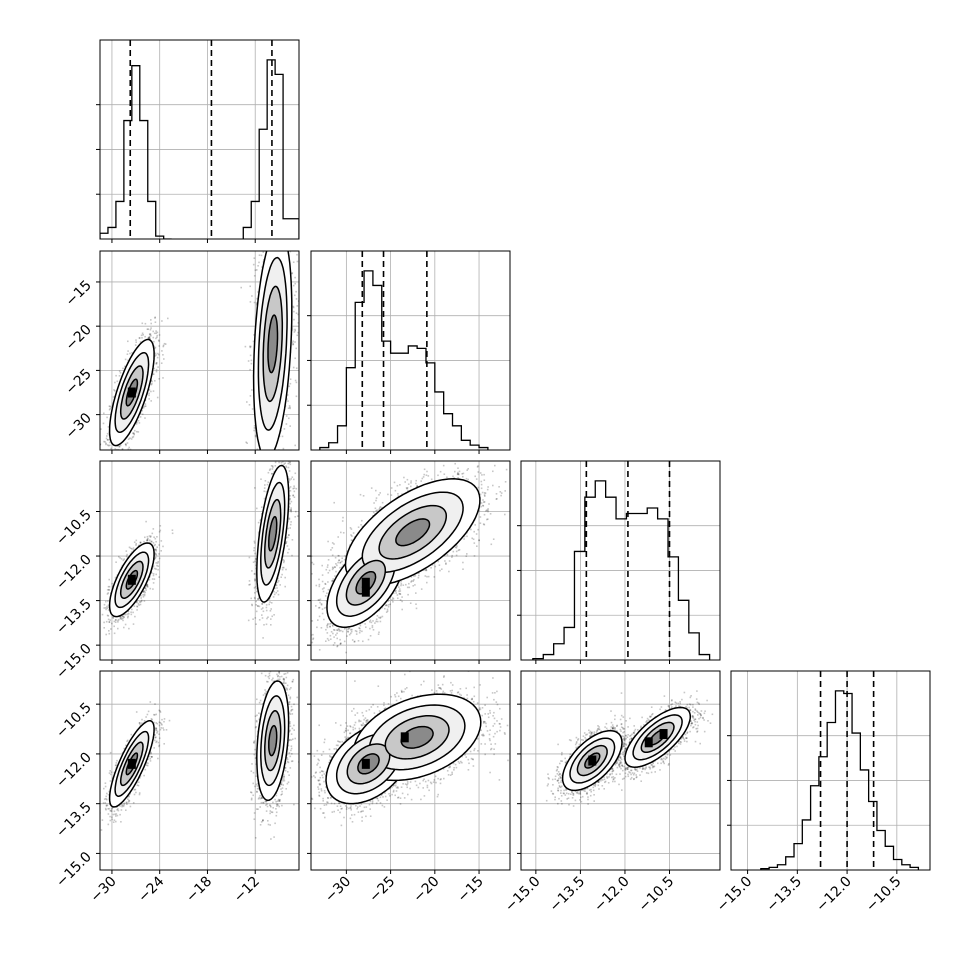 The height and width of the screenshot is (970, 970). Describe the element at coordinates (382, 890) in the screenshot. I see `x-tick-label: −25` at that location.